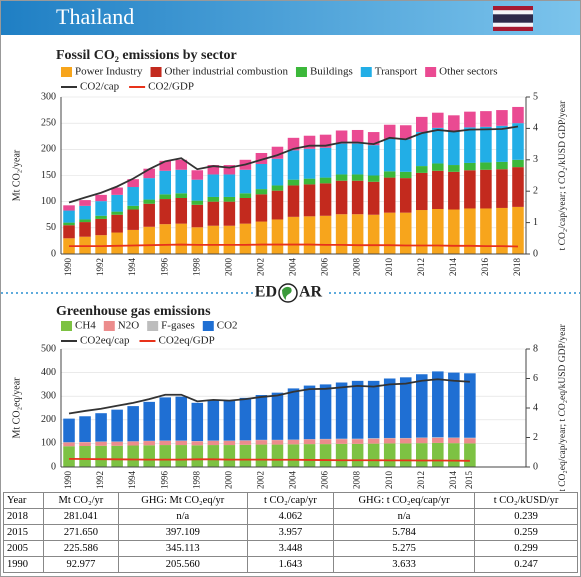  Describe the element at coordinates (16, 175) in the screenshot. I see `y-axis-label: Mt CO₂/year` at that location.